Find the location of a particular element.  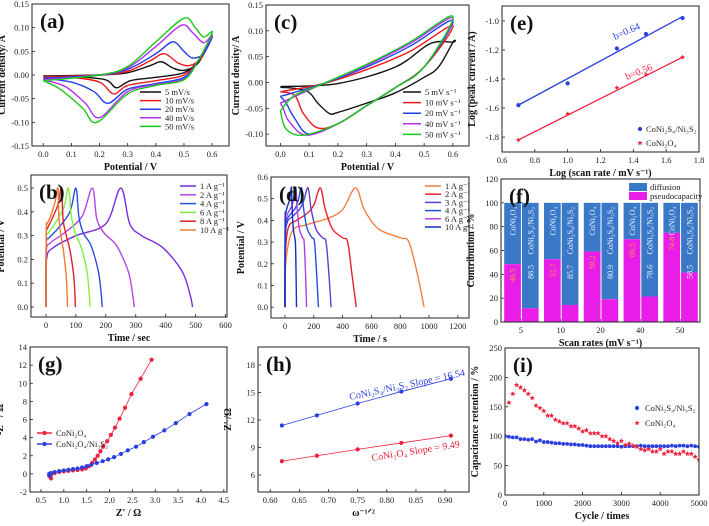

x-tick-label: 3000 is located at coordinates (621, 503).